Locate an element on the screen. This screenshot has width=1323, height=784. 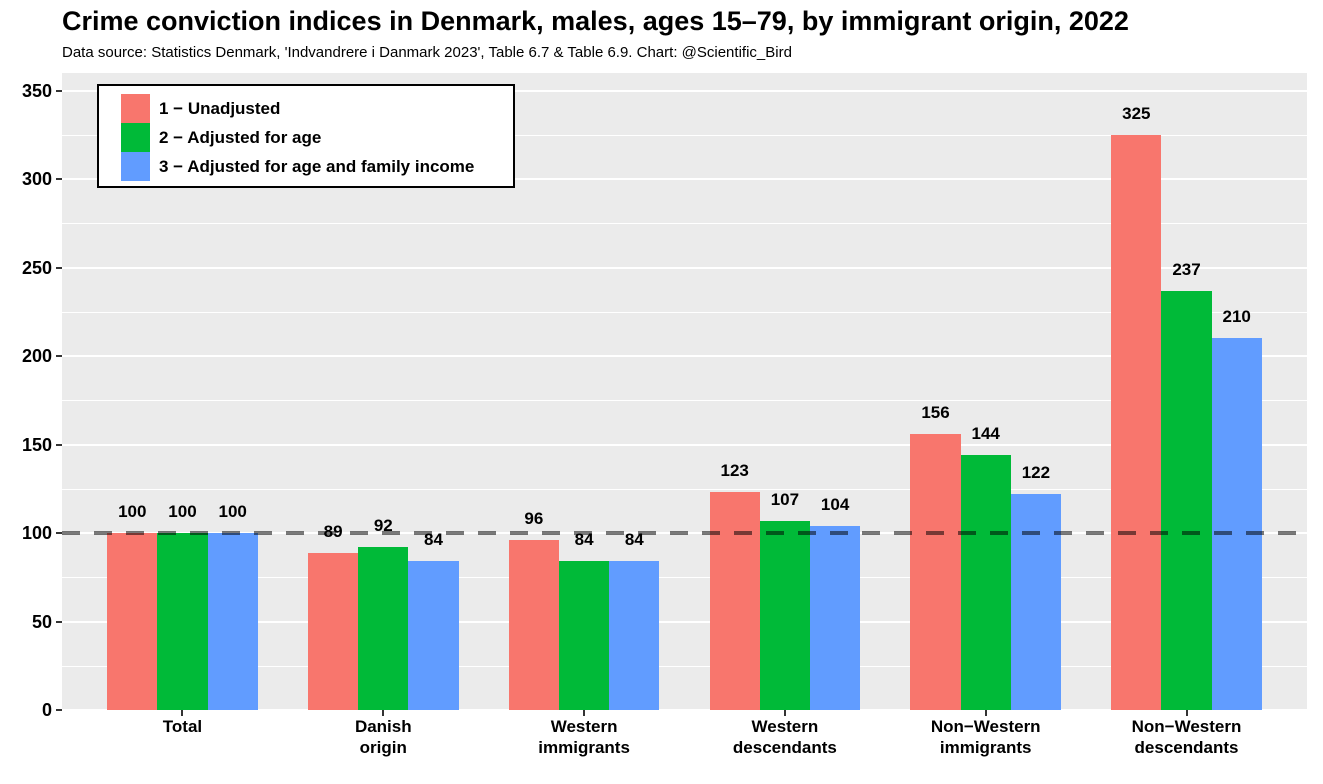
bar-value-label: 237 is located at coordinates (1186, 269).